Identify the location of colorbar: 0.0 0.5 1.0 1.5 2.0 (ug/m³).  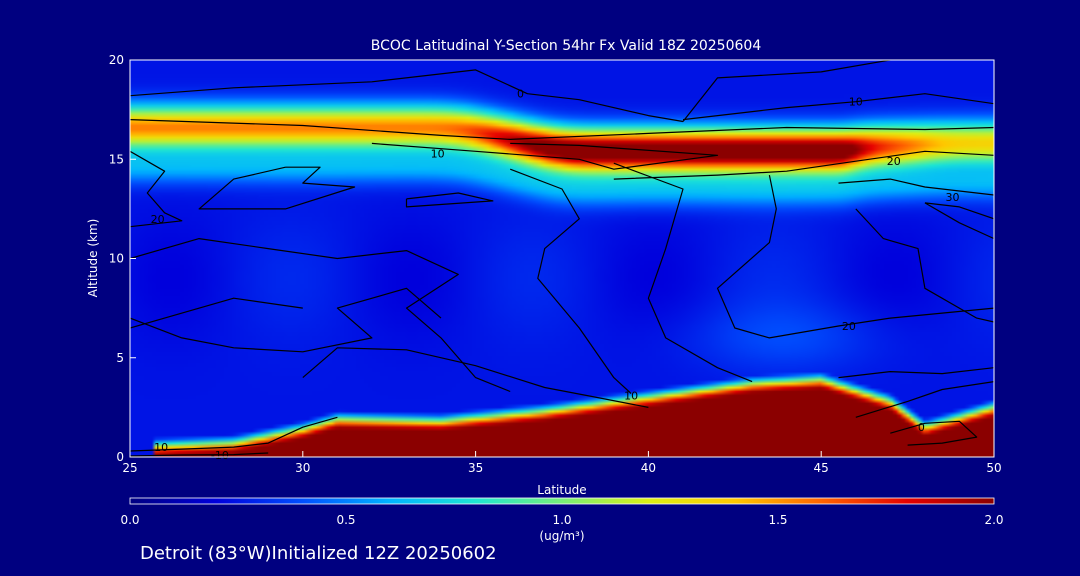
(562, 520).